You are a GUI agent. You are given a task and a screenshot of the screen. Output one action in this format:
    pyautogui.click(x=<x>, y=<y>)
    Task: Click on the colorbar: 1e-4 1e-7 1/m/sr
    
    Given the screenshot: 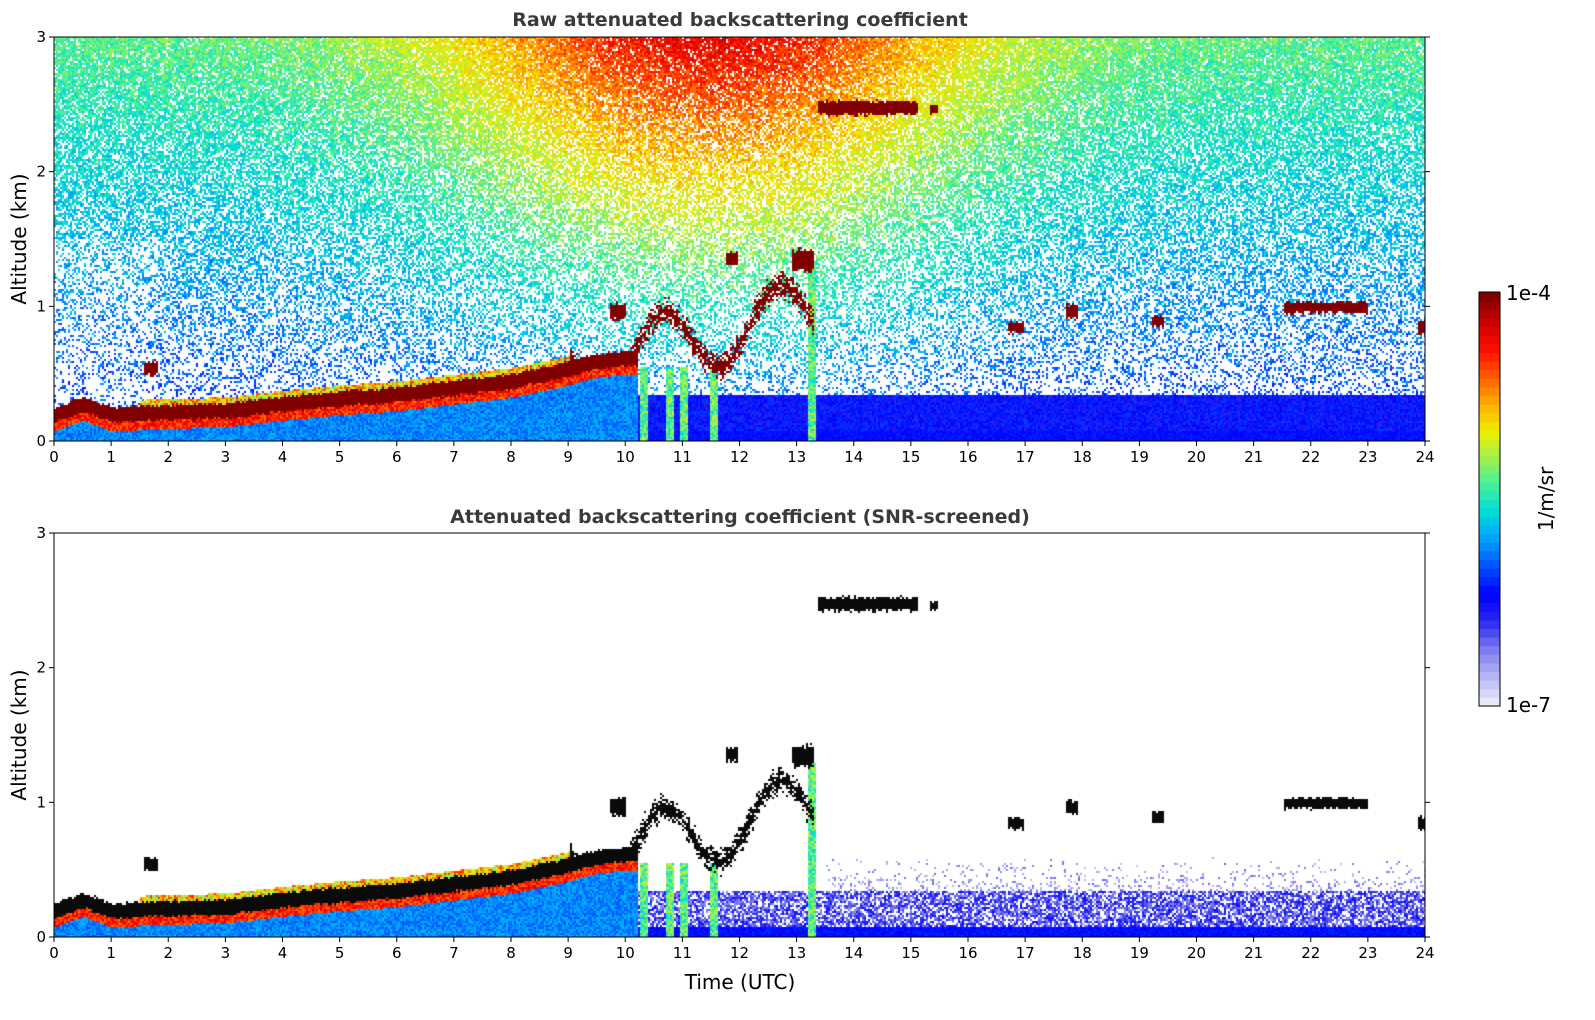 What is the action you would take?
    pyautogui.click(x=1518, y=499)
    